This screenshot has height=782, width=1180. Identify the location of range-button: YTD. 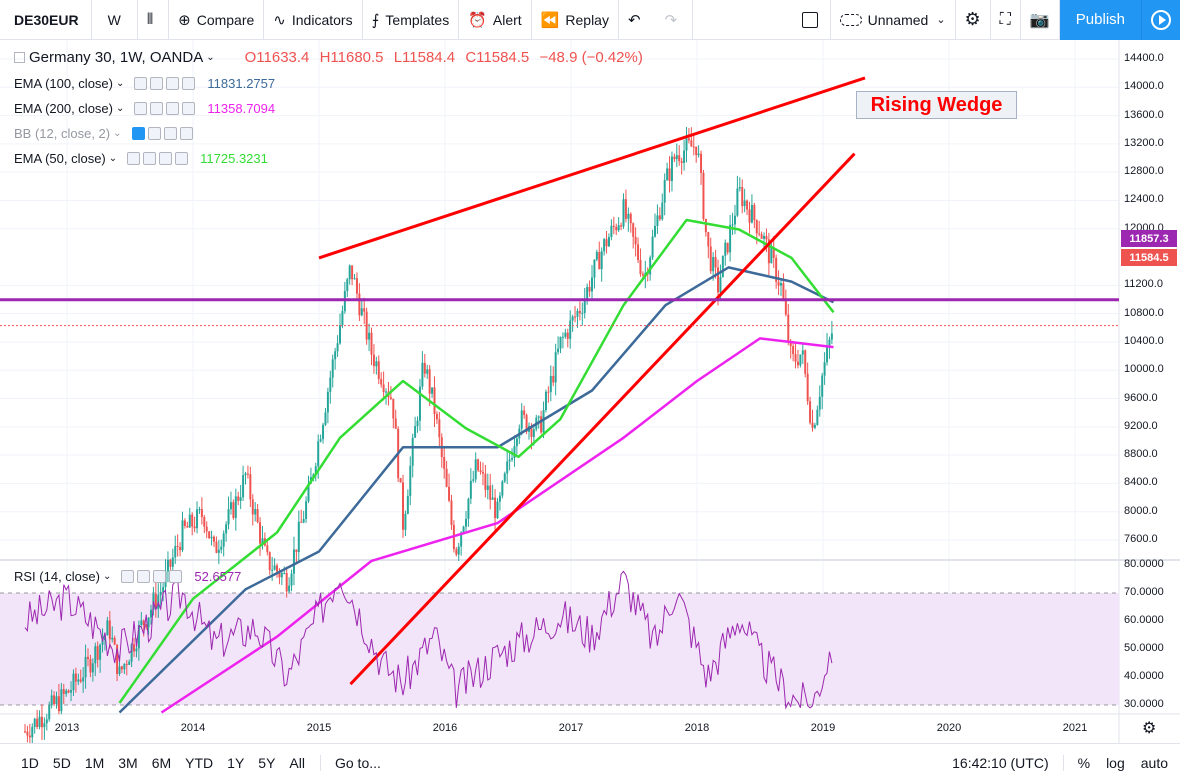
(199, 763).